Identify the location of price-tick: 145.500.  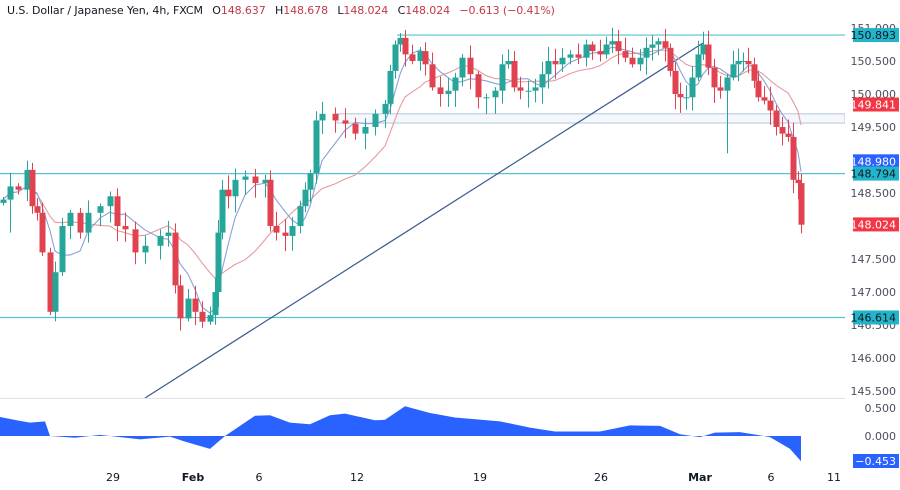
(874, 391).